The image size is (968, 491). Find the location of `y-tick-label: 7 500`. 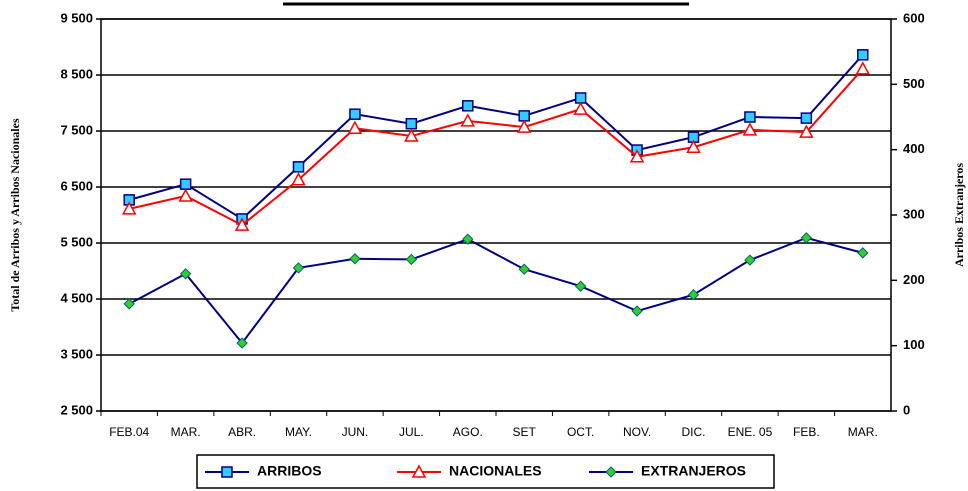

y-tick-label: 7 500 is located at coordinates (76, 129).